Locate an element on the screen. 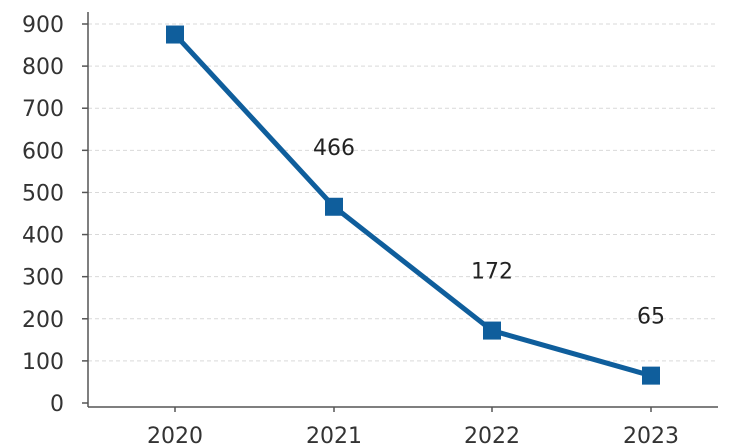  x-tick-label-2020: 2020 is located at coordinates (175, 435).